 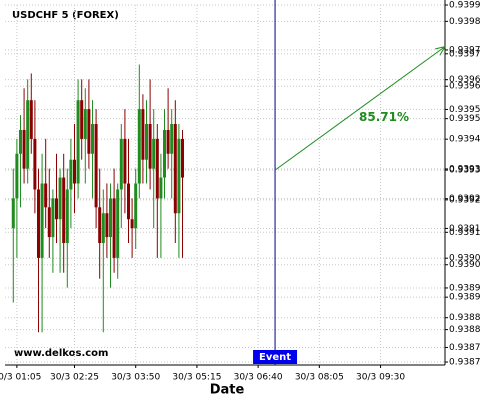 I want to click on projection-arrow-head, so click(x=441, y=50).